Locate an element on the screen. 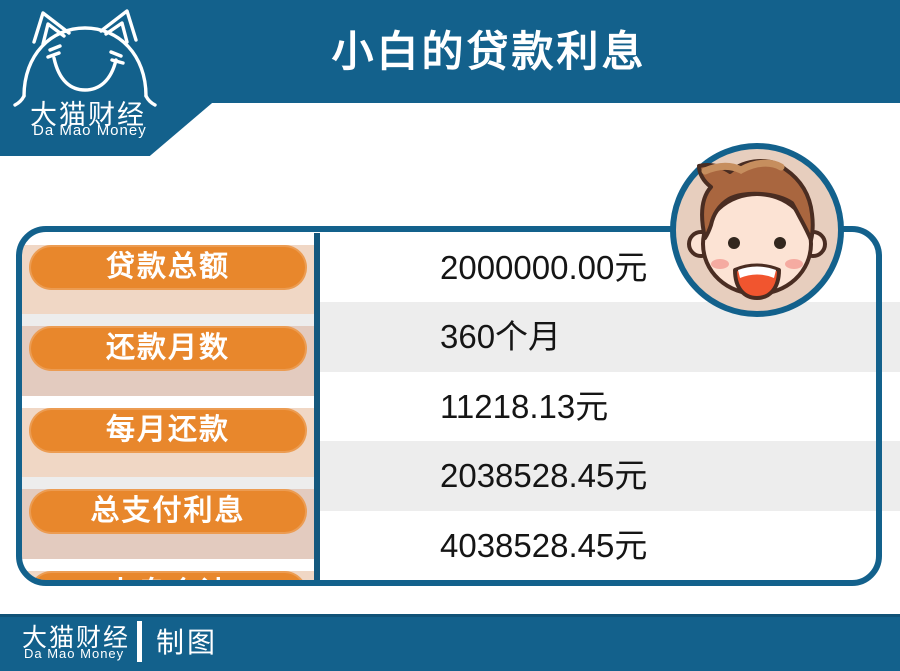 This screenshot has height=671, width=900. smiling-man-avatar-icon is located at coordinates (757, 230).